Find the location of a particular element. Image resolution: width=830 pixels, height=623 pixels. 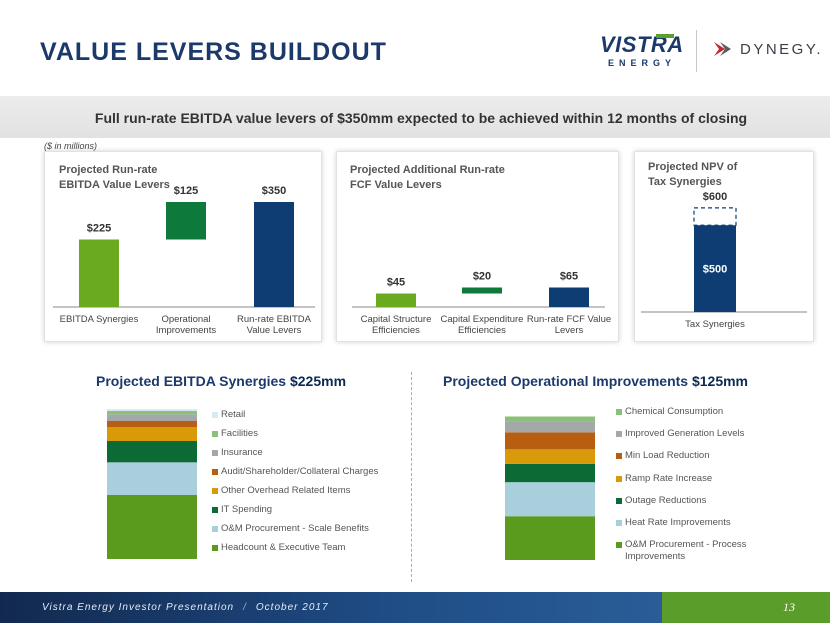

logo-divider is located at coordinates (696, 51).